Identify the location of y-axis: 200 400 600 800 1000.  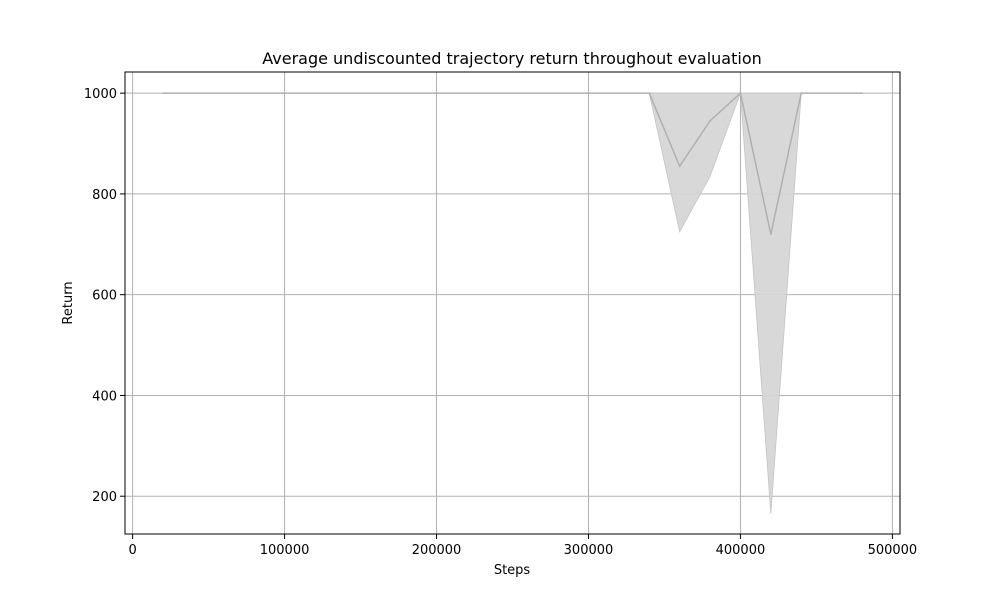
(104, 296).